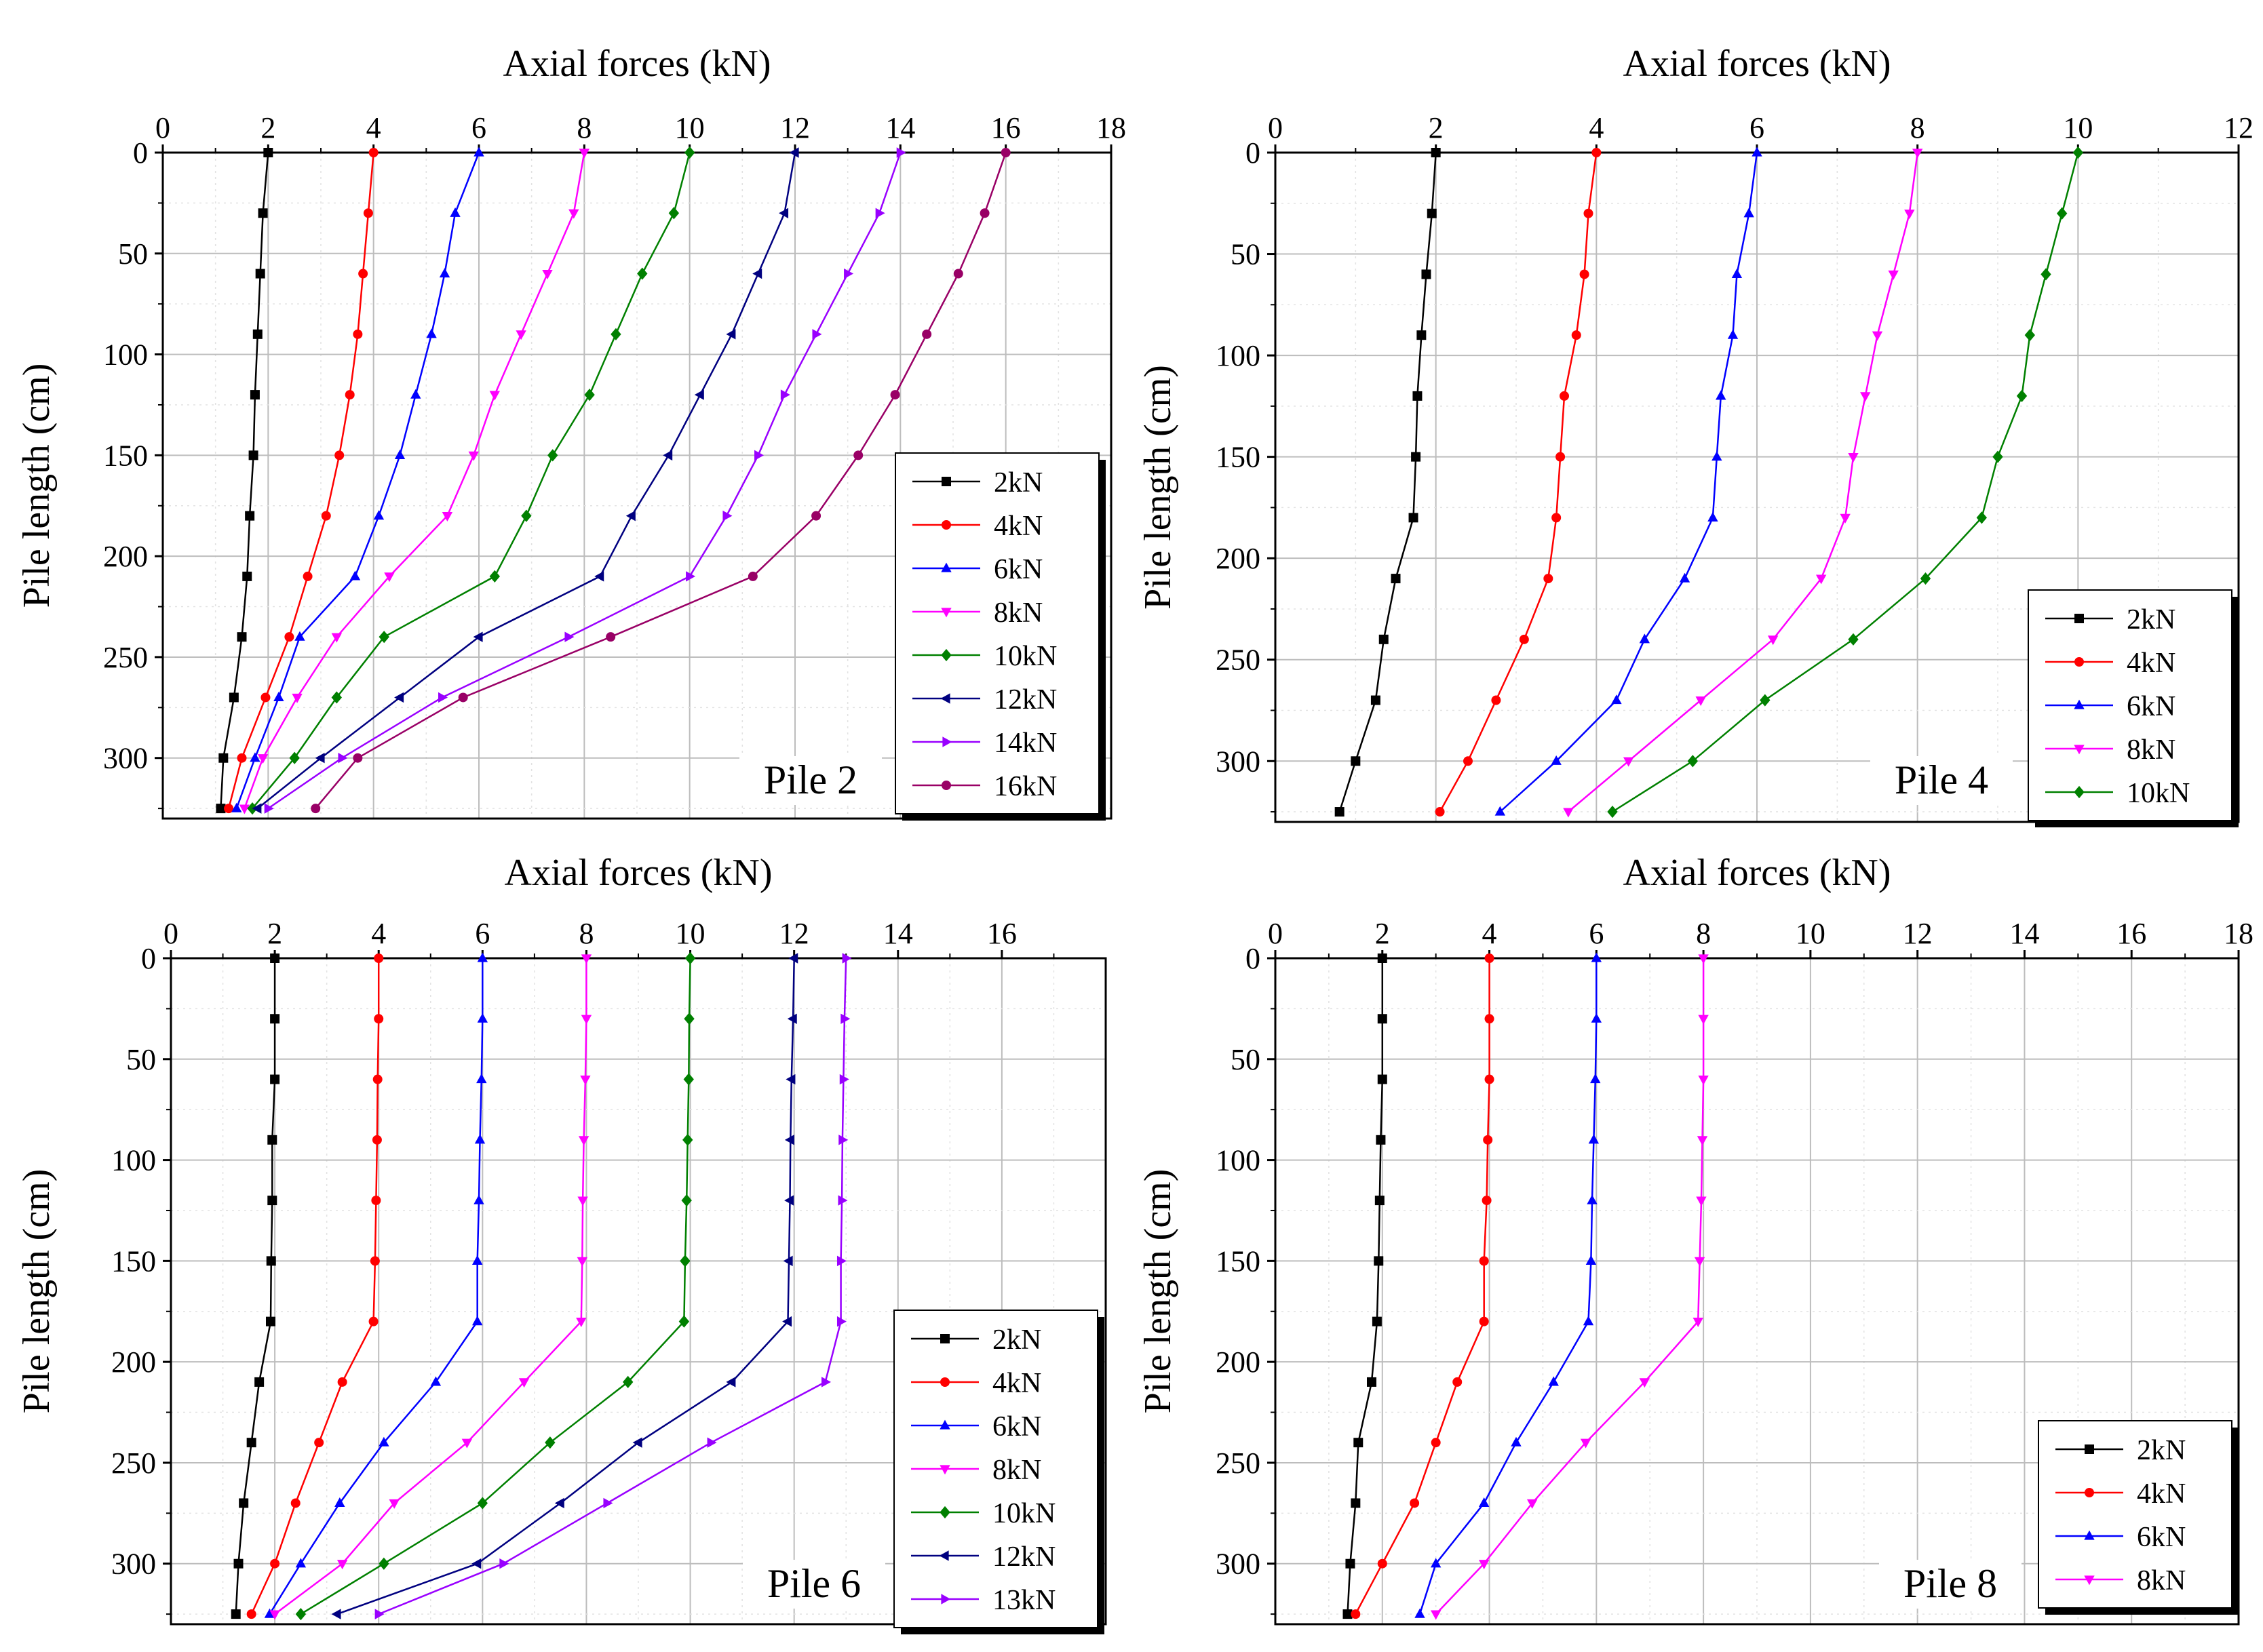 The width and height of the screenshot is (2263, 1652). Describe the element at coordinates (613, 1286) in the screenshot. I see `series-13kN` at that location.